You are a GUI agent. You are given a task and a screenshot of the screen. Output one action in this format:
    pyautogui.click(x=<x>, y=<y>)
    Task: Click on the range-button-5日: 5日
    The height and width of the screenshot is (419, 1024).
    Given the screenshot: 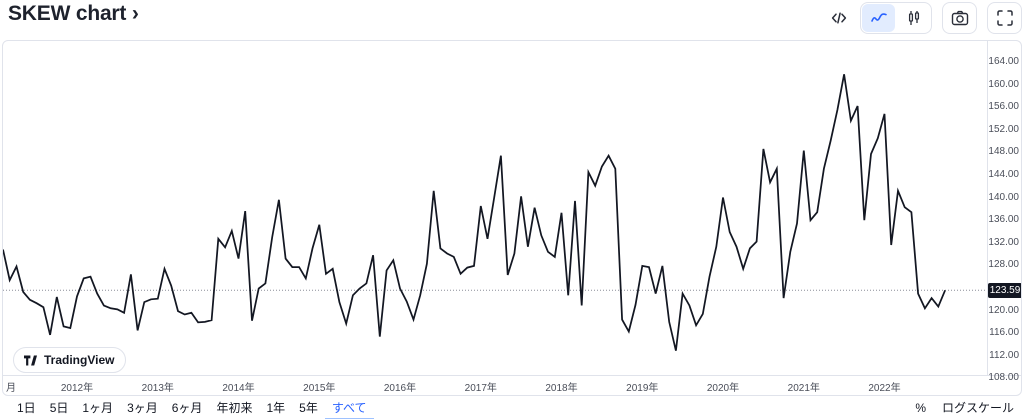 What is the action you would take?
    pyautogui.click(x=59, y=408)
    